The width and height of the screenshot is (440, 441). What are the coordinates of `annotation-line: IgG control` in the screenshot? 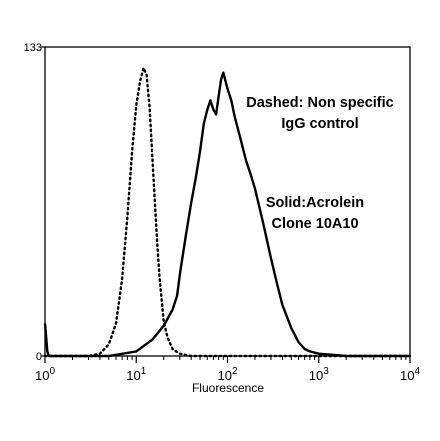 It's located at (319, 124).